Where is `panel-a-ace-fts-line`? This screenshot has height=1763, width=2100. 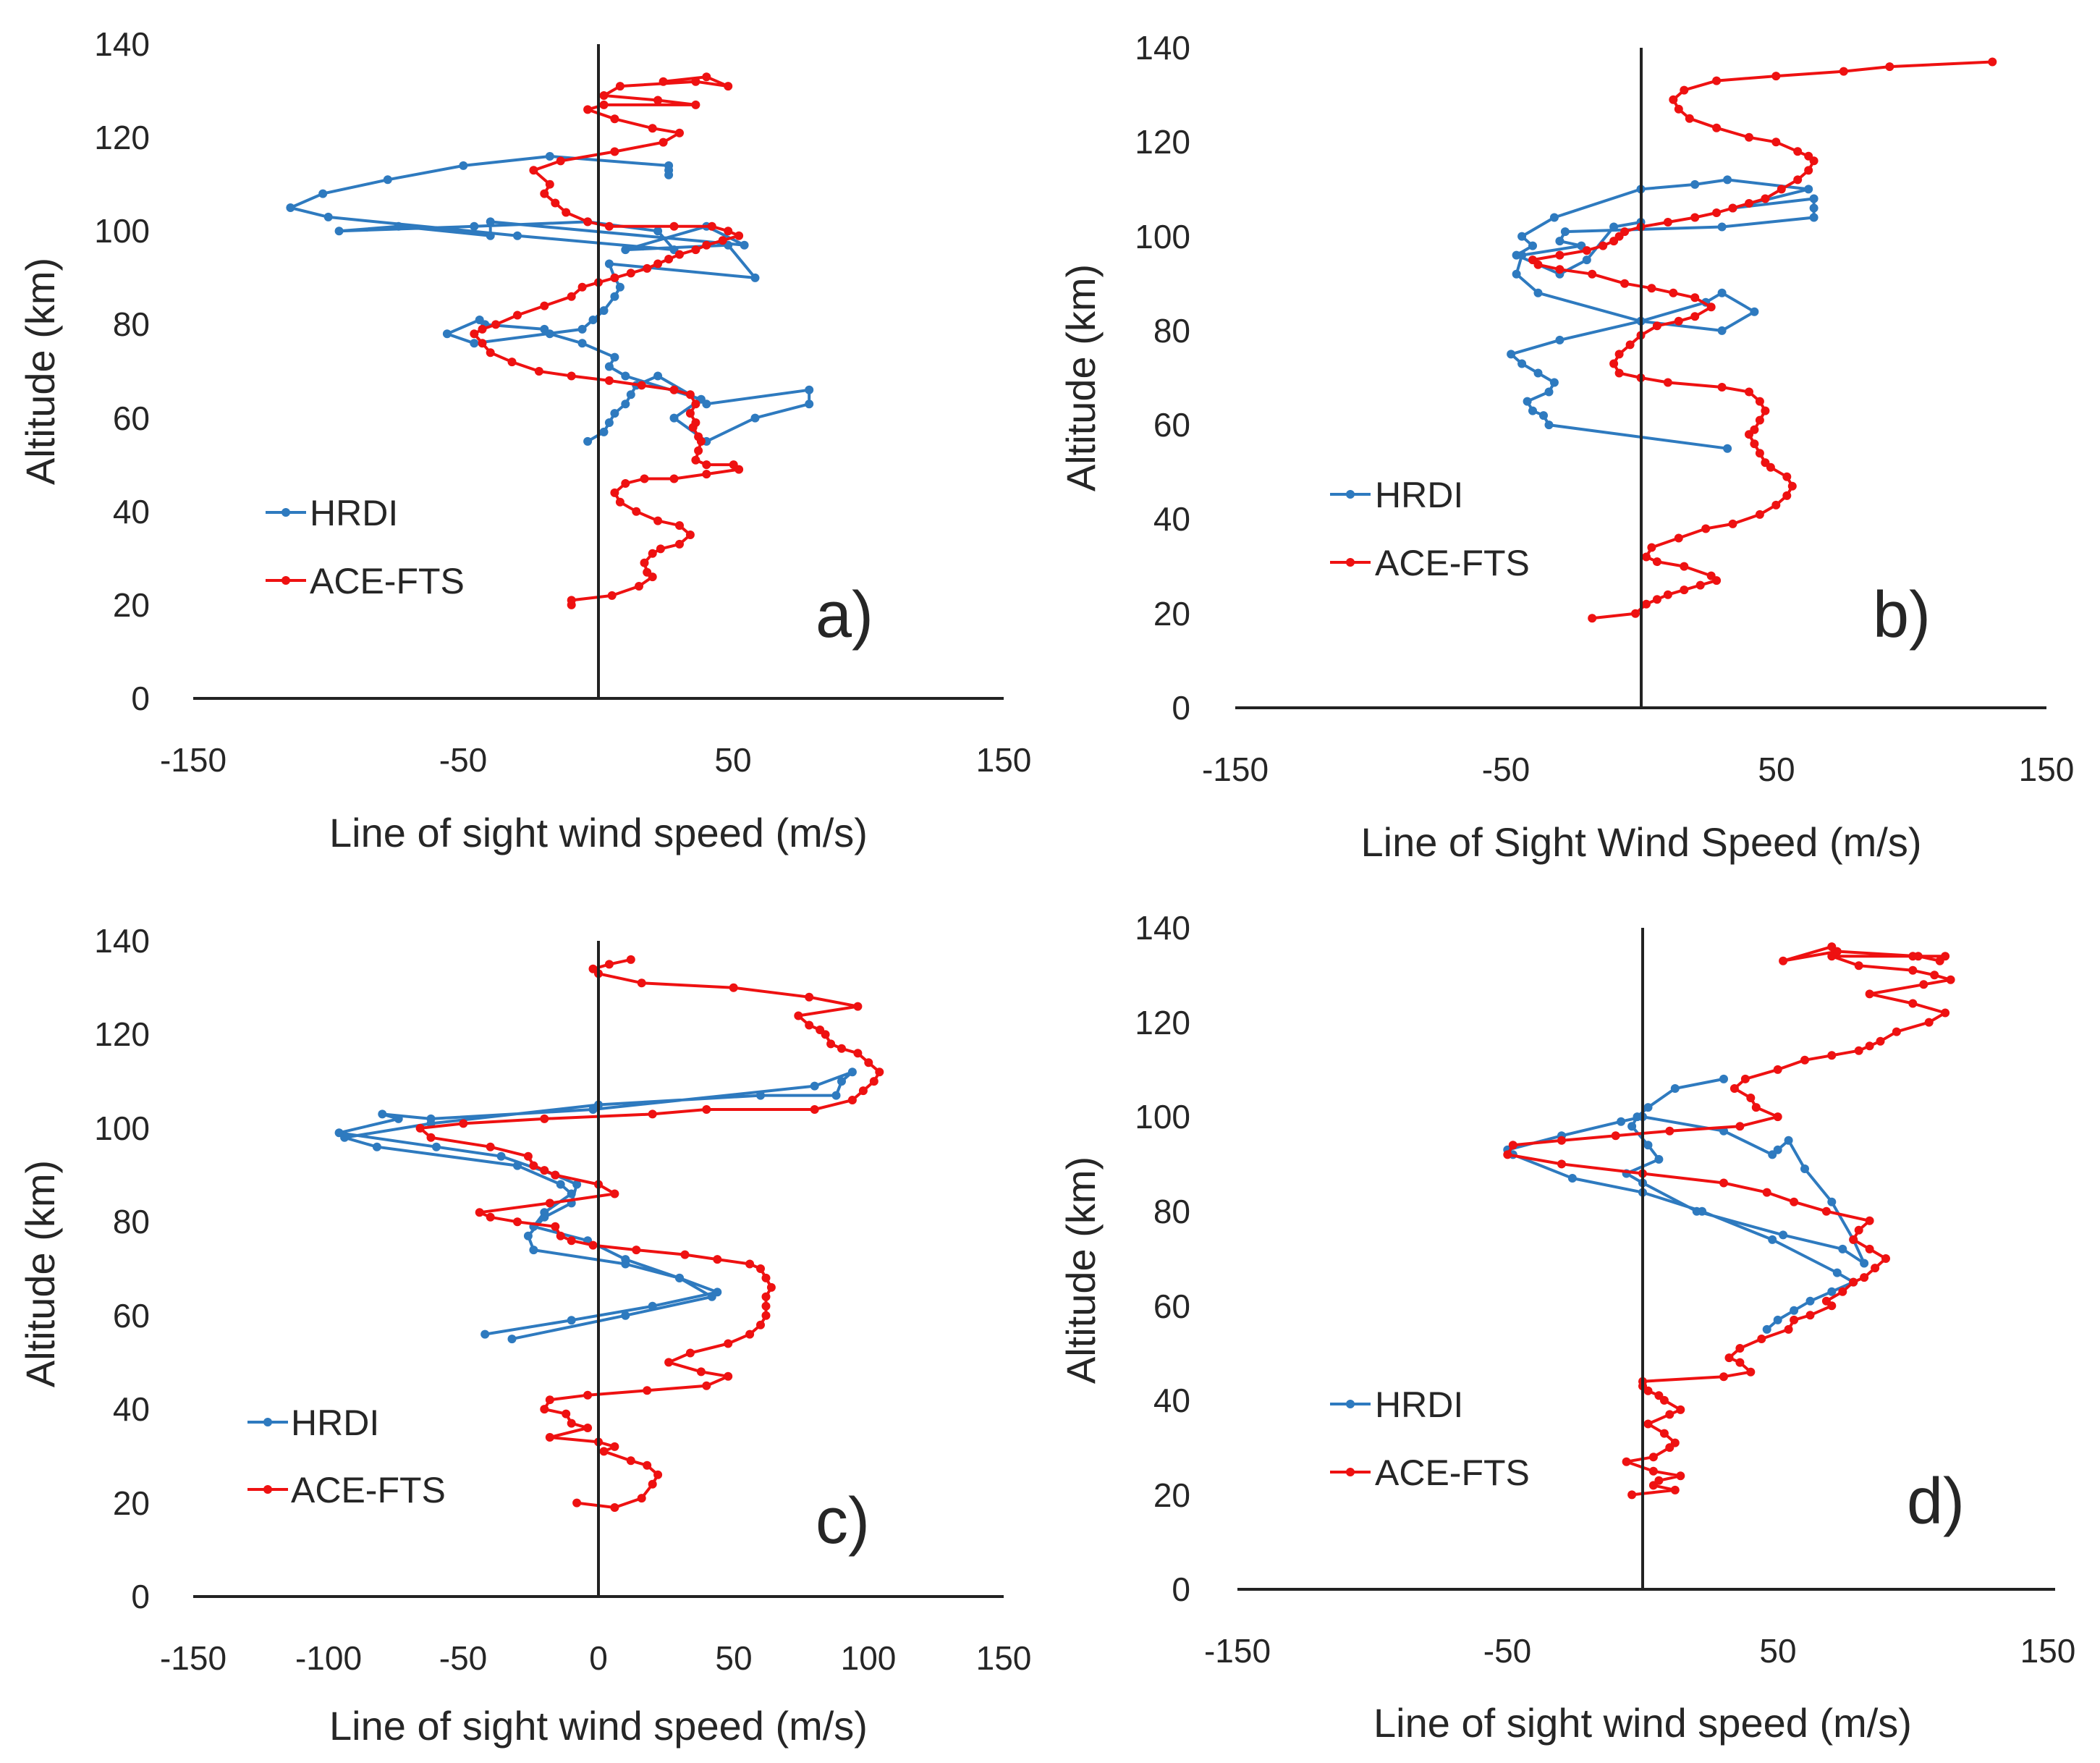
panel-a-ace-fts-line is located at coordinates (607, 340).